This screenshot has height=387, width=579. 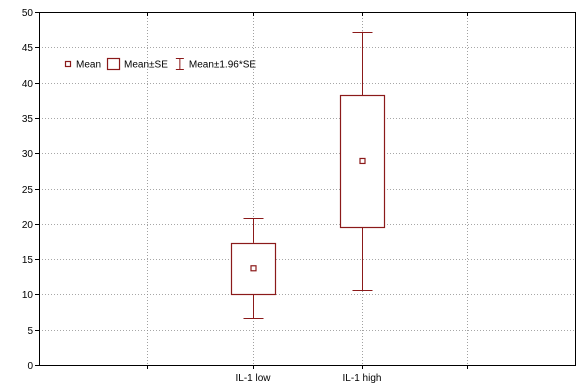 I want to click on y-tick-label: 15, so click(x=28, y=260).